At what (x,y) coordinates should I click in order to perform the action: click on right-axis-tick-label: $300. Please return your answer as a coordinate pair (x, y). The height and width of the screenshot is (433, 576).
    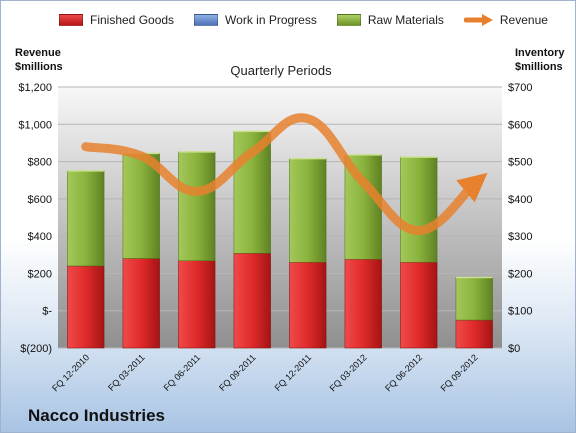
    Looking at the image, I should click on (520, 237).